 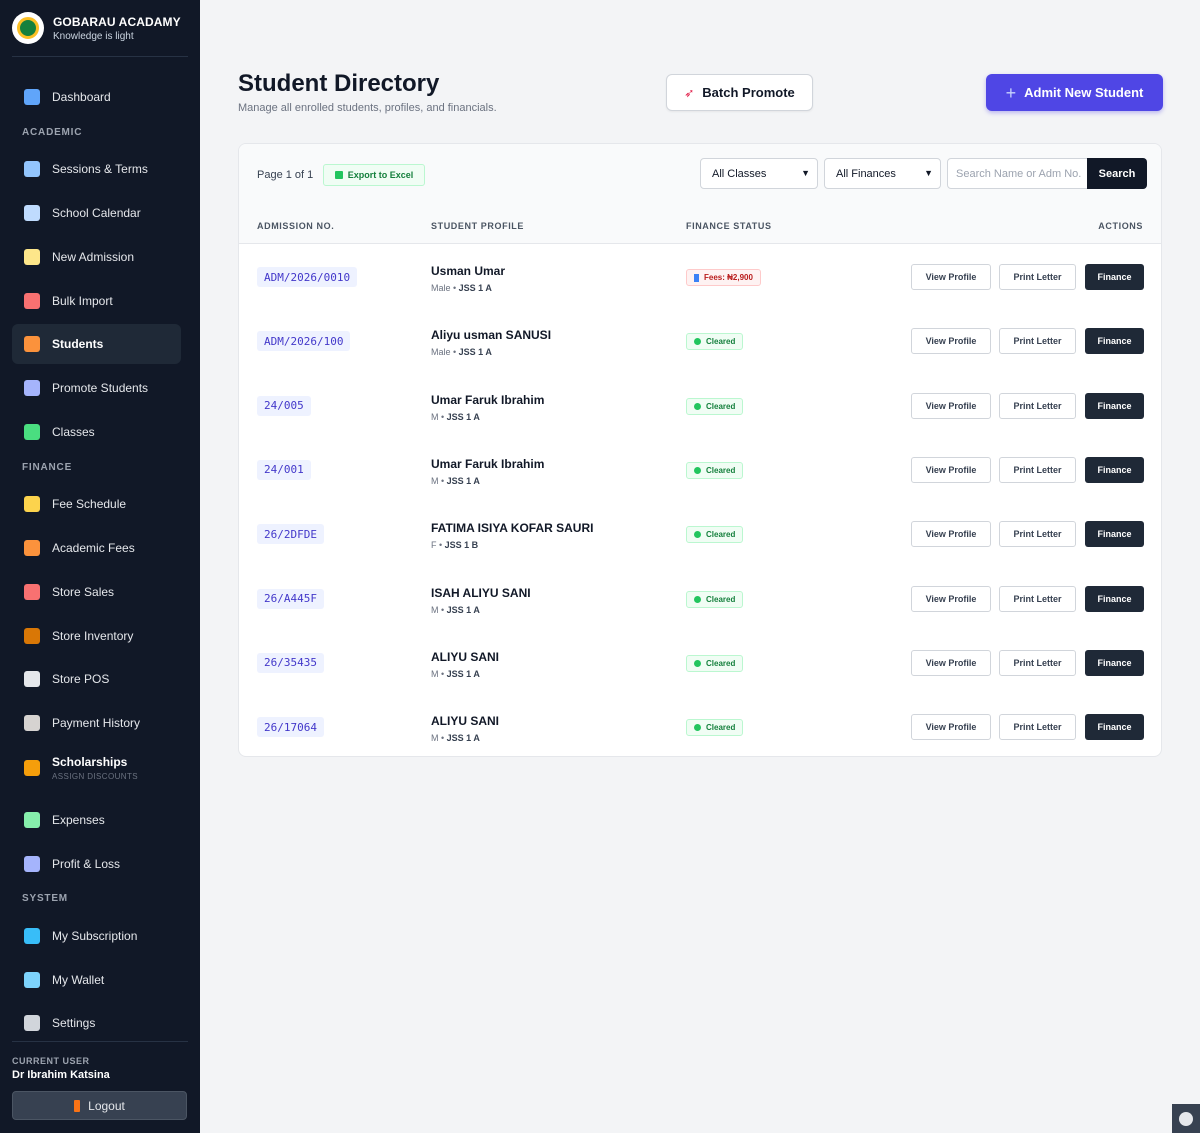 I want to click on sidebar-item-scholarships: Scholarships ASSIGN DISCOUNTS, so click(x=96, y=768).